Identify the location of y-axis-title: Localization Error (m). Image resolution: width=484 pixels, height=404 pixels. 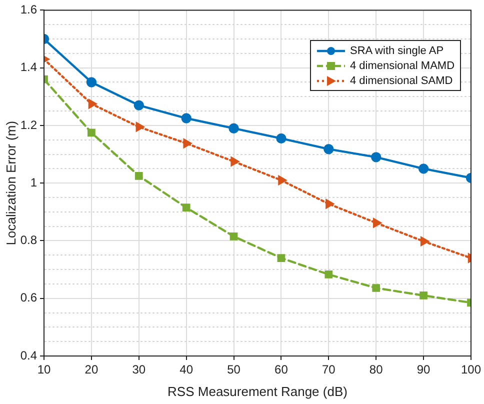
(10, 183).